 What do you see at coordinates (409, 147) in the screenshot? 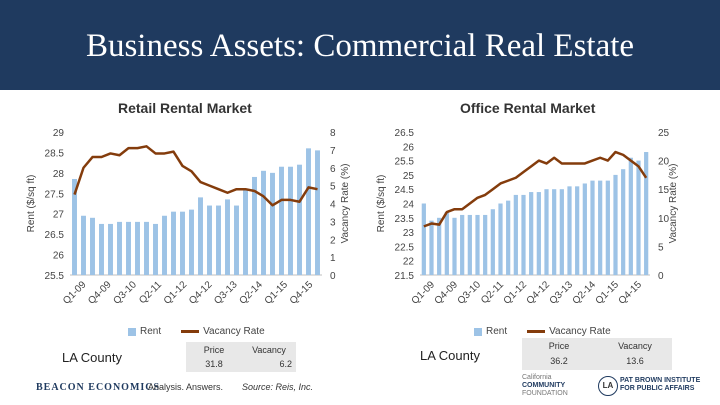
I see `office-ytick-label: 26` at bounding box center [409, 147].